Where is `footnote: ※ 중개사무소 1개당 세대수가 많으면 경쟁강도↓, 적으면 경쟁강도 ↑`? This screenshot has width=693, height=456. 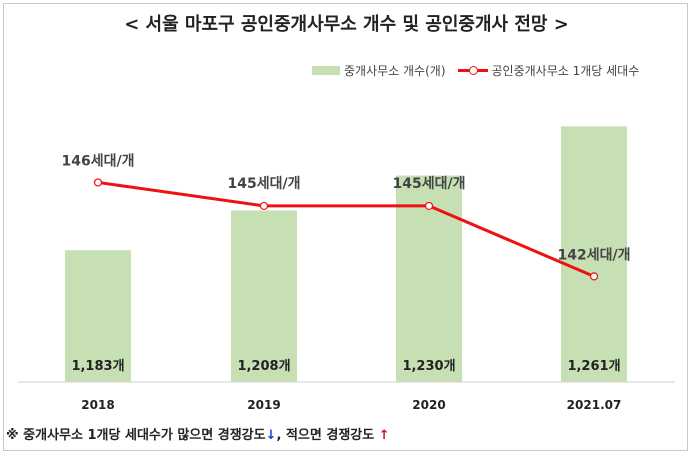 footnote: ※ 중개사무소 1개당 세대수가 많으면 경쟁강도↓, 적으면 경쟁강도 ↑ is located at coordinates (198, 433).